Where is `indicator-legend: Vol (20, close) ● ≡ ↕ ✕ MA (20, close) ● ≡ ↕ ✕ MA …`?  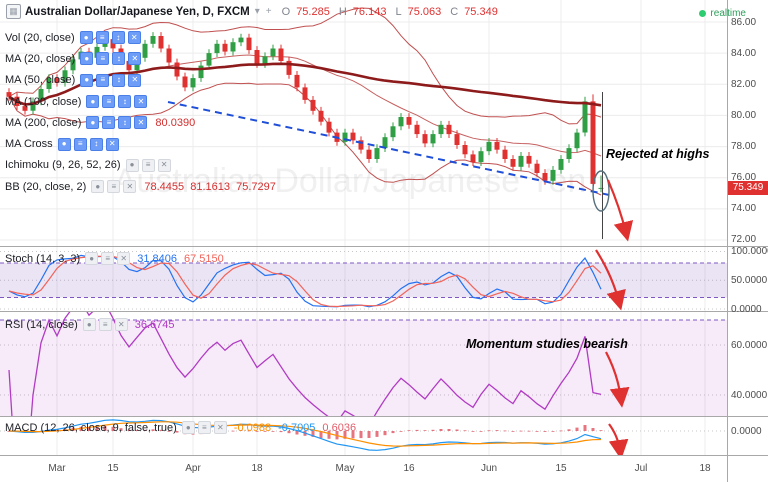 indicator-legend: Vol (20, close) ● ≡ ↕ ✕ MA (20, close) ● ≡ ↕ ✕ MA … is located at coordinates (140, 112).